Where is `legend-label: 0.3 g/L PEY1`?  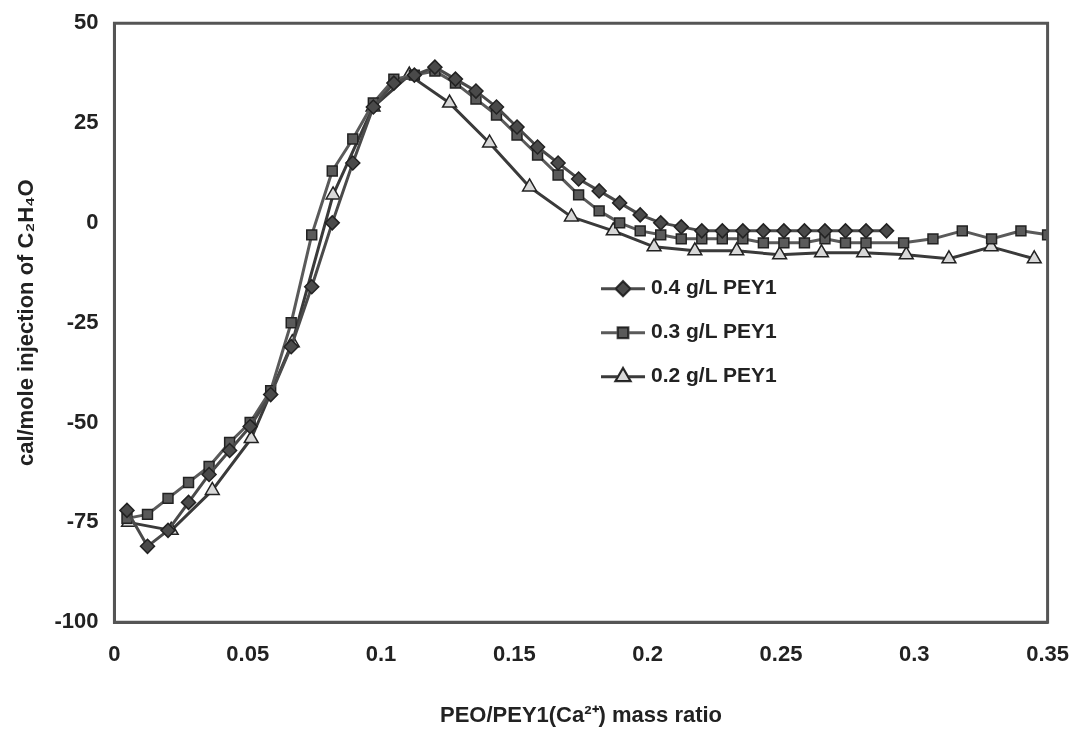
legend-label: 0.3 g/L PEY1 is located at coordinates (714, 331).